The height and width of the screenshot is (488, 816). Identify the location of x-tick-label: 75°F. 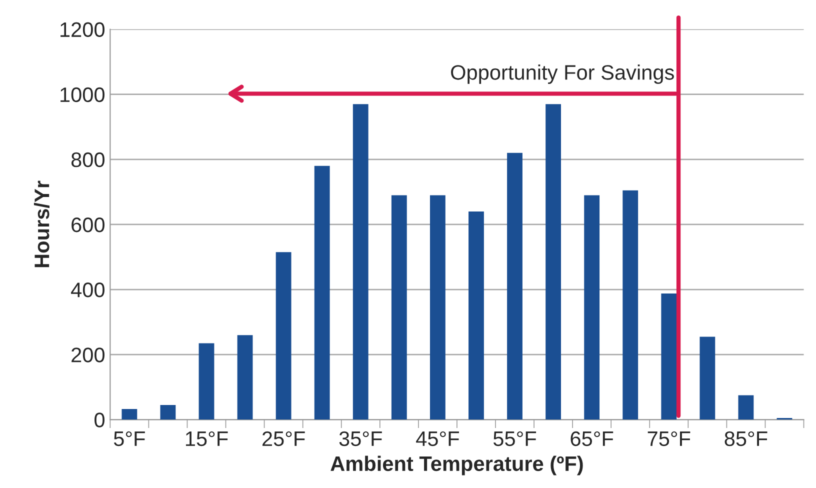
(669, 438).